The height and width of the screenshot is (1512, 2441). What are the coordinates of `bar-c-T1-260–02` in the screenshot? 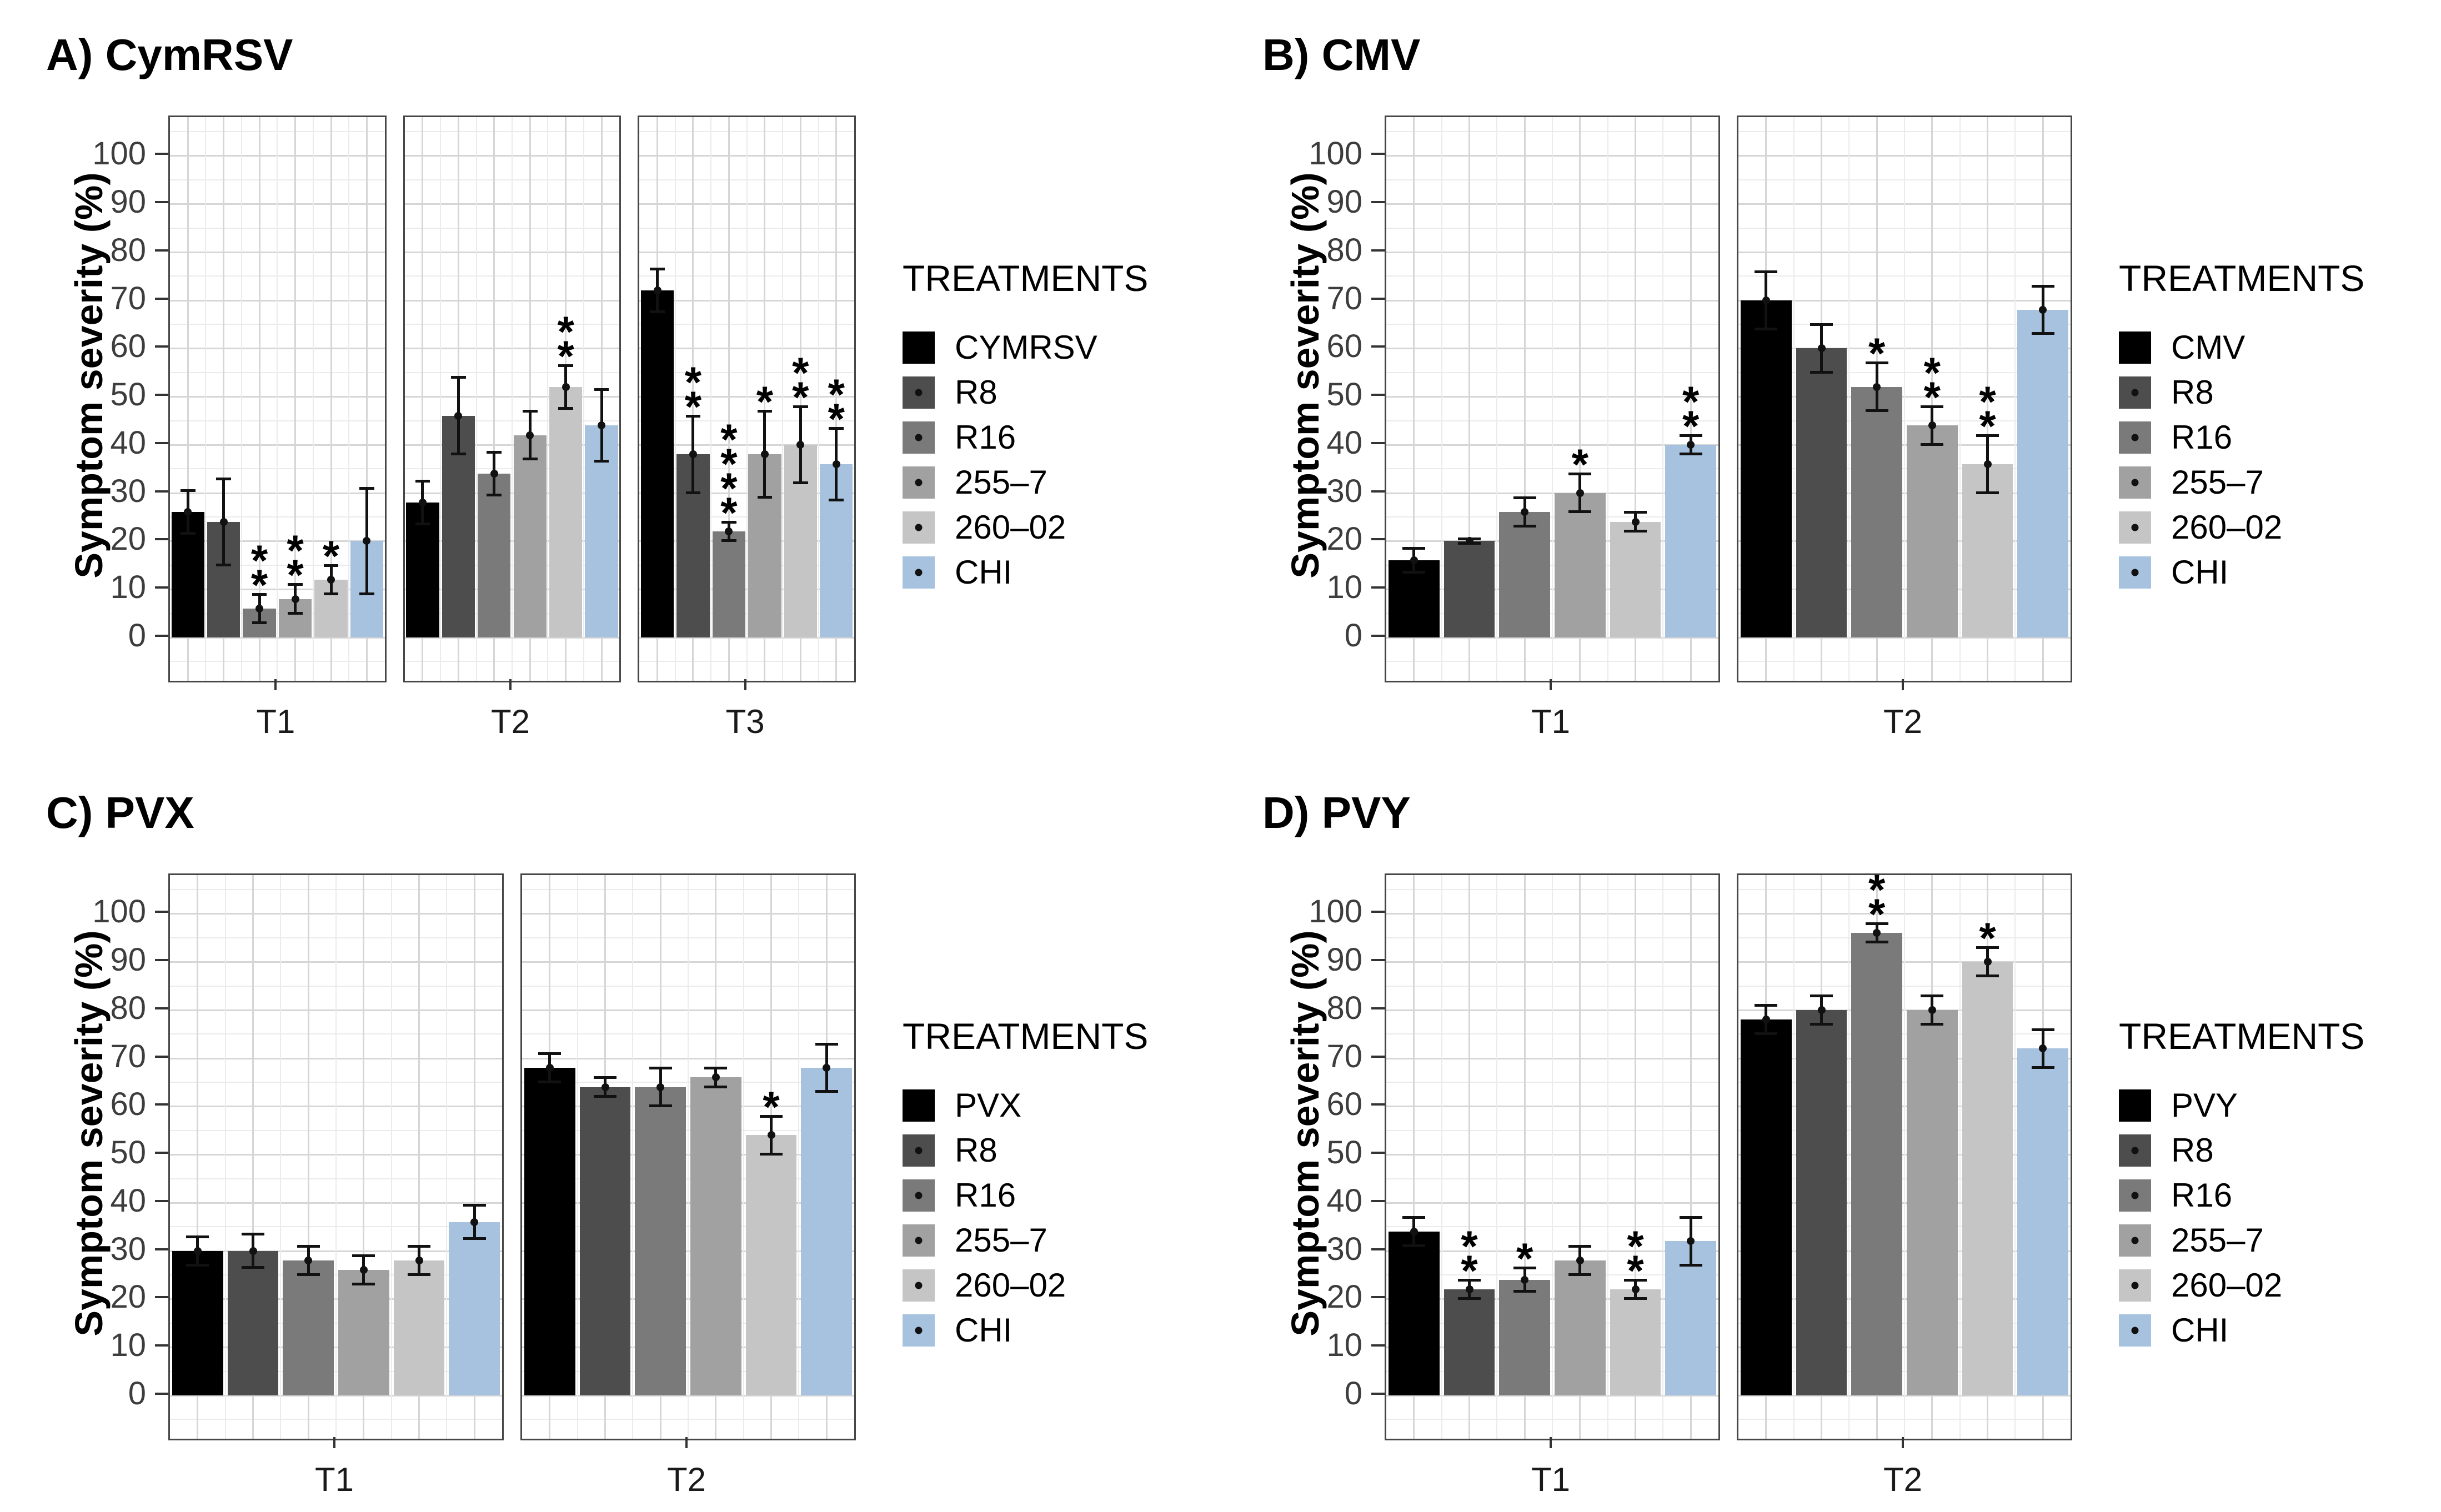 It's located at (419, 1327).